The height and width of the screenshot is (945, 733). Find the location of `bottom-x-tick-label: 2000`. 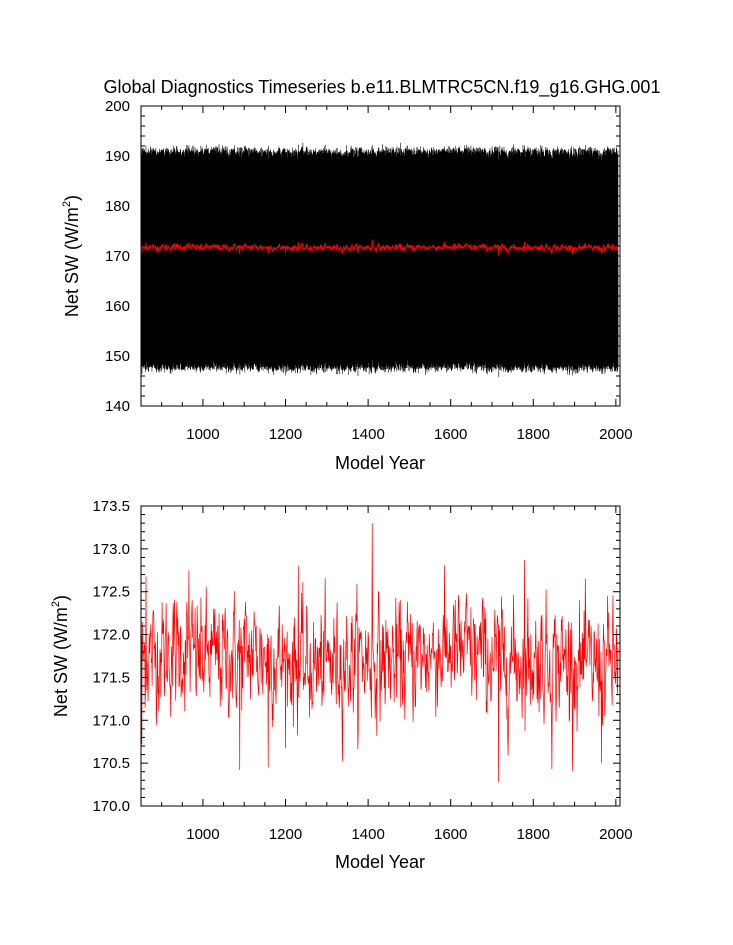

bottom-x-tick-label: 2000 is located at coordinates (615, 834).